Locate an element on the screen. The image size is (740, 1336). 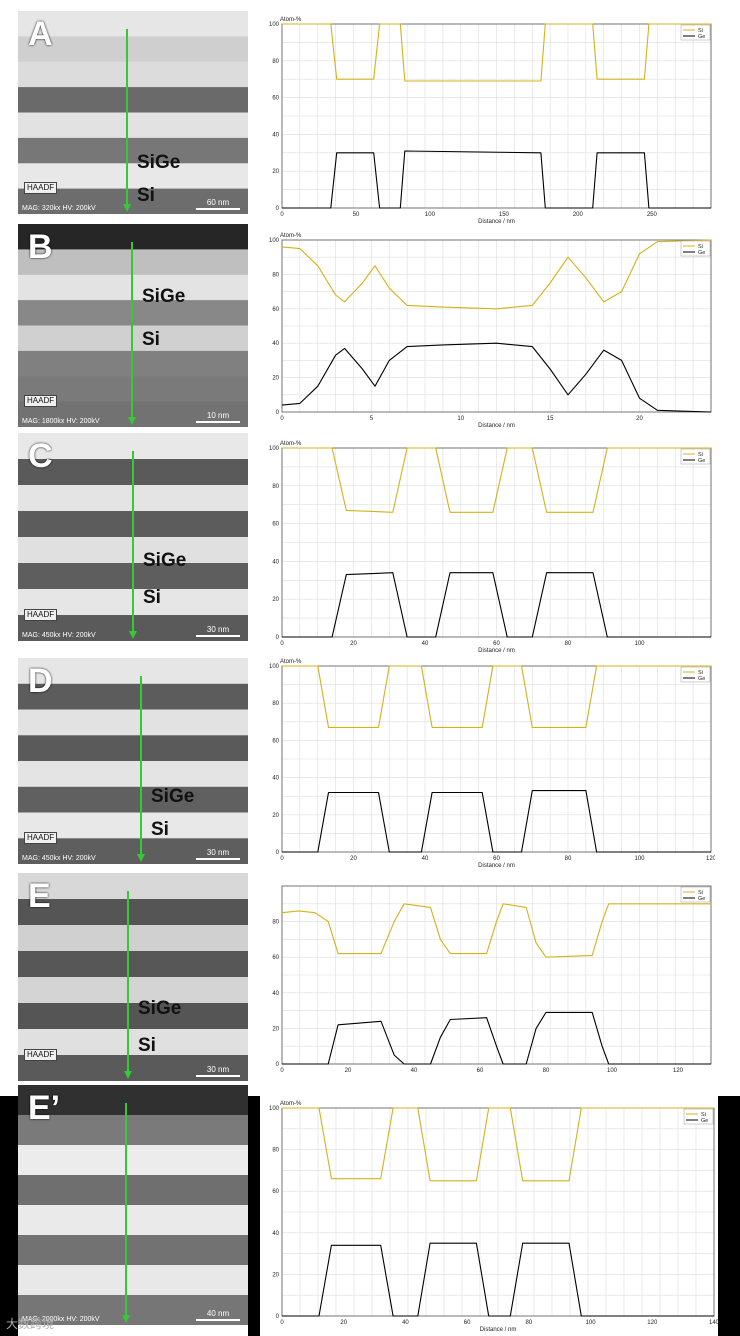
panel-letter: B is located at coordinates (40, 247).